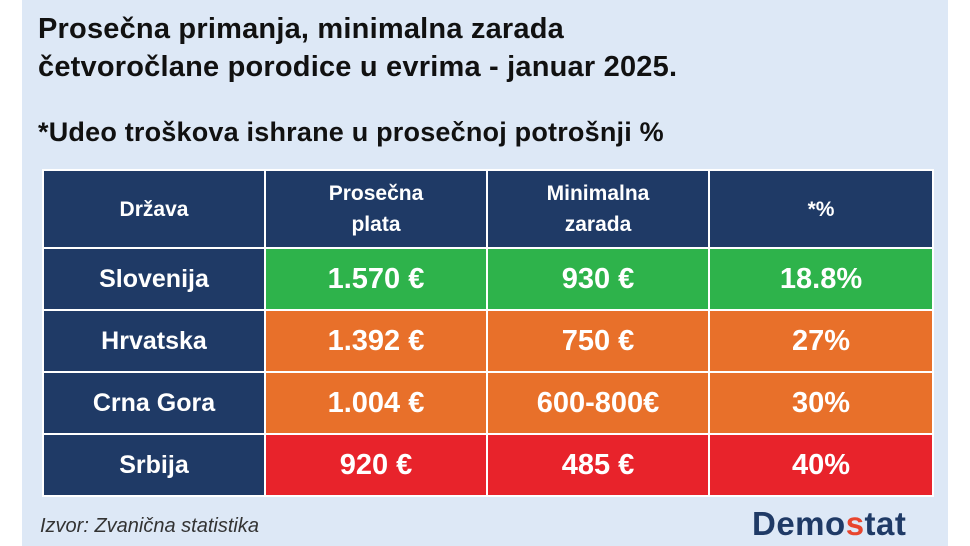 Image resolution: width=970 pixels, height=546 pixels. Describe the element at coordinates (154, 341) in the screenshot. I see `cell-country: Hrvatska` at that location.